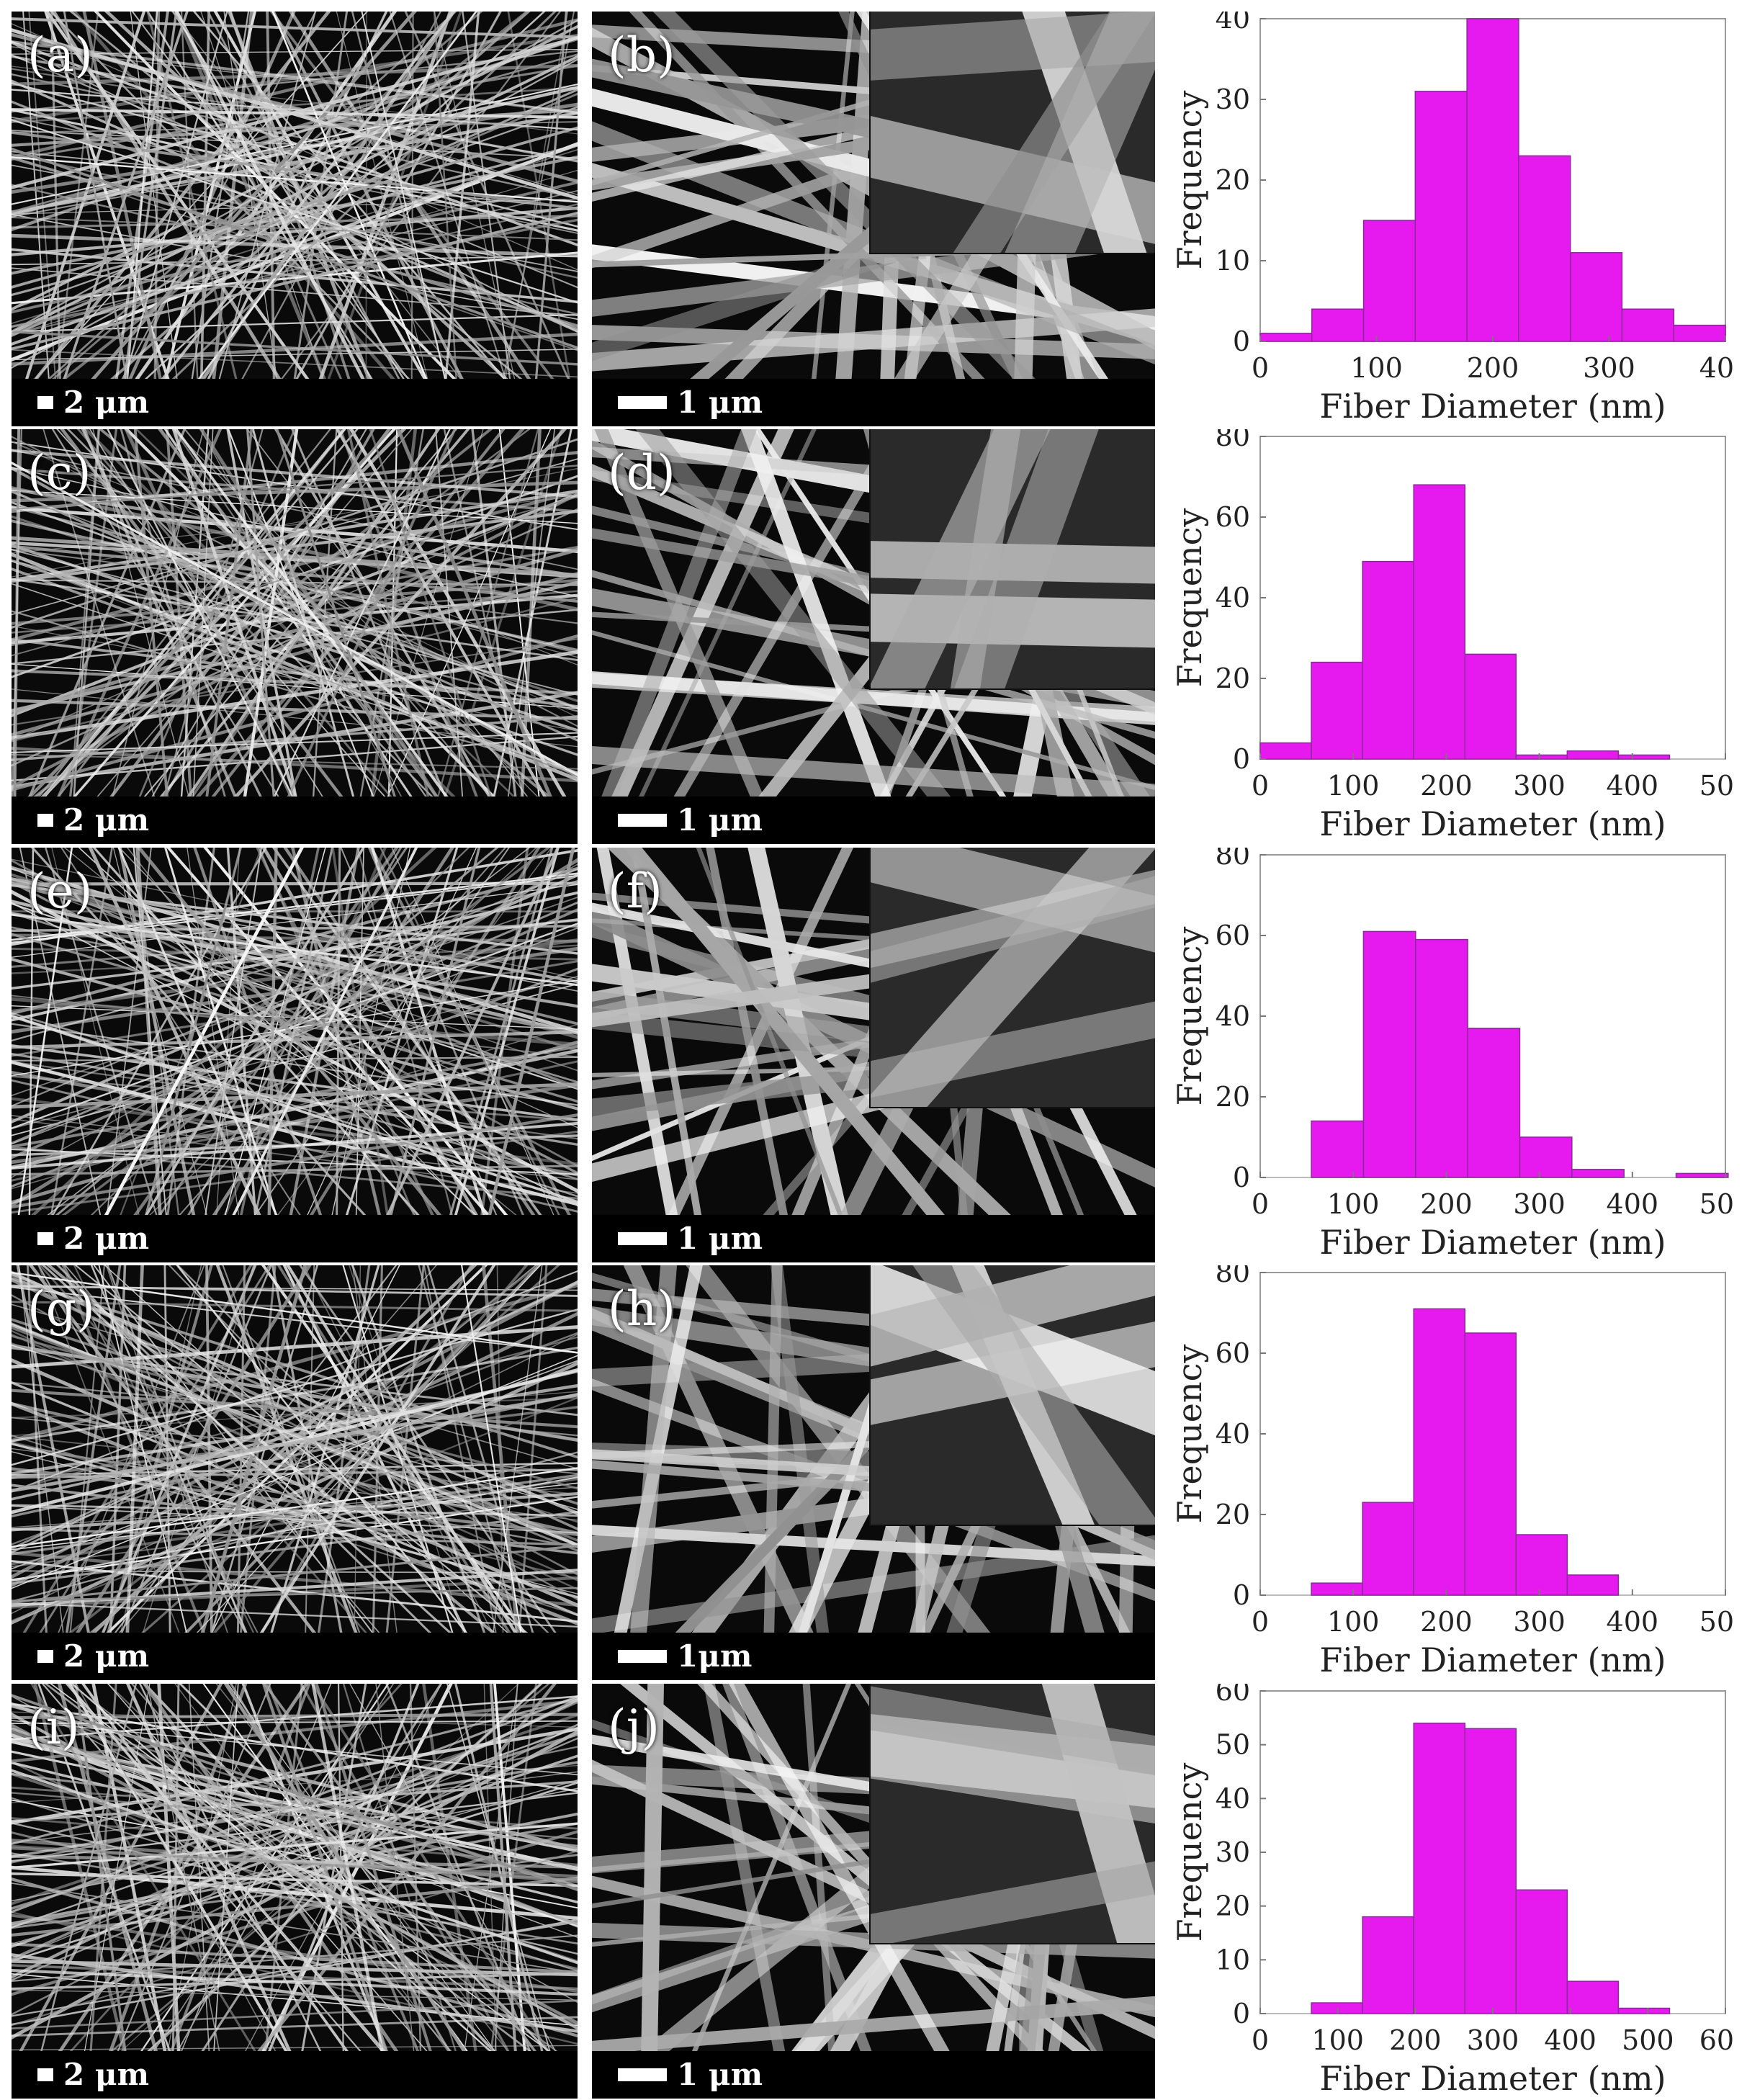  What do you see at coordinates (1493, 2040) in the screenshot?
I see `x-tick-label: 300` at bounding box center [1493, 2040].